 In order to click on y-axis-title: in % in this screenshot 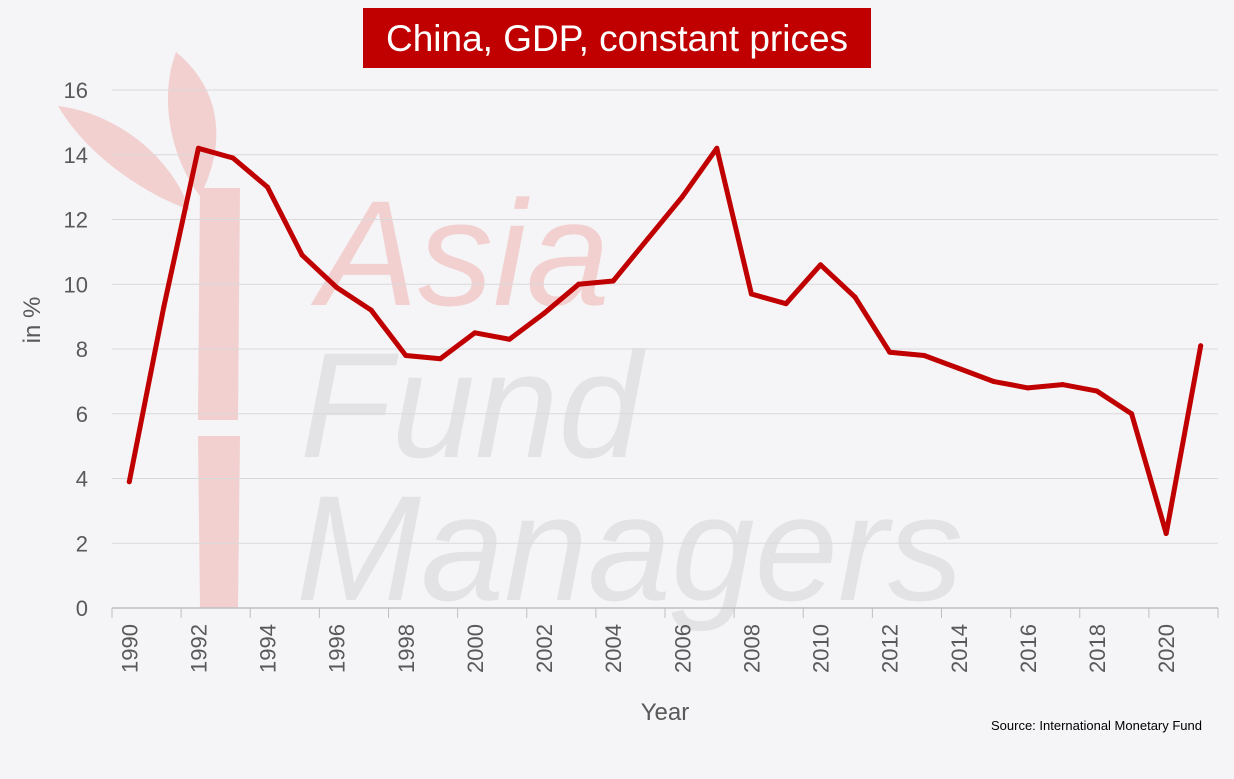, I will do `click(32, 320)`.